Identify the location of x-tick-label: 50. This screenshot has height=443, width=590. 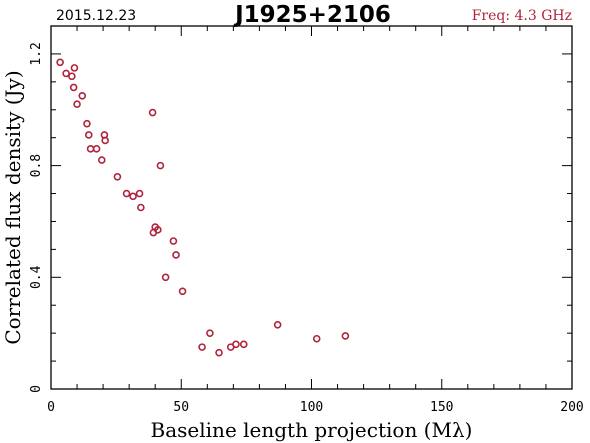
(181, 407).